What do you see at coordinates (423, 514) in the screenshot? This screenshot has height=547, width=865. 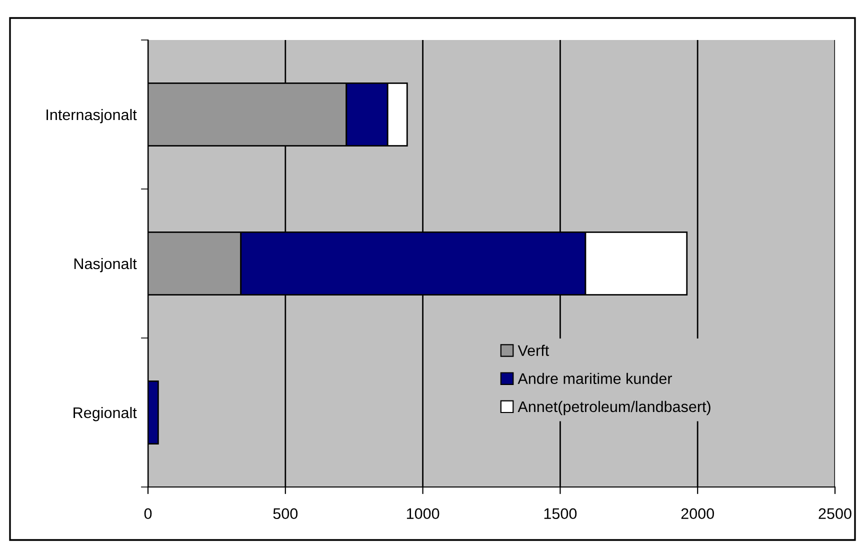 I see `x-tick-label: 1000` at bounding box center [423, 514].